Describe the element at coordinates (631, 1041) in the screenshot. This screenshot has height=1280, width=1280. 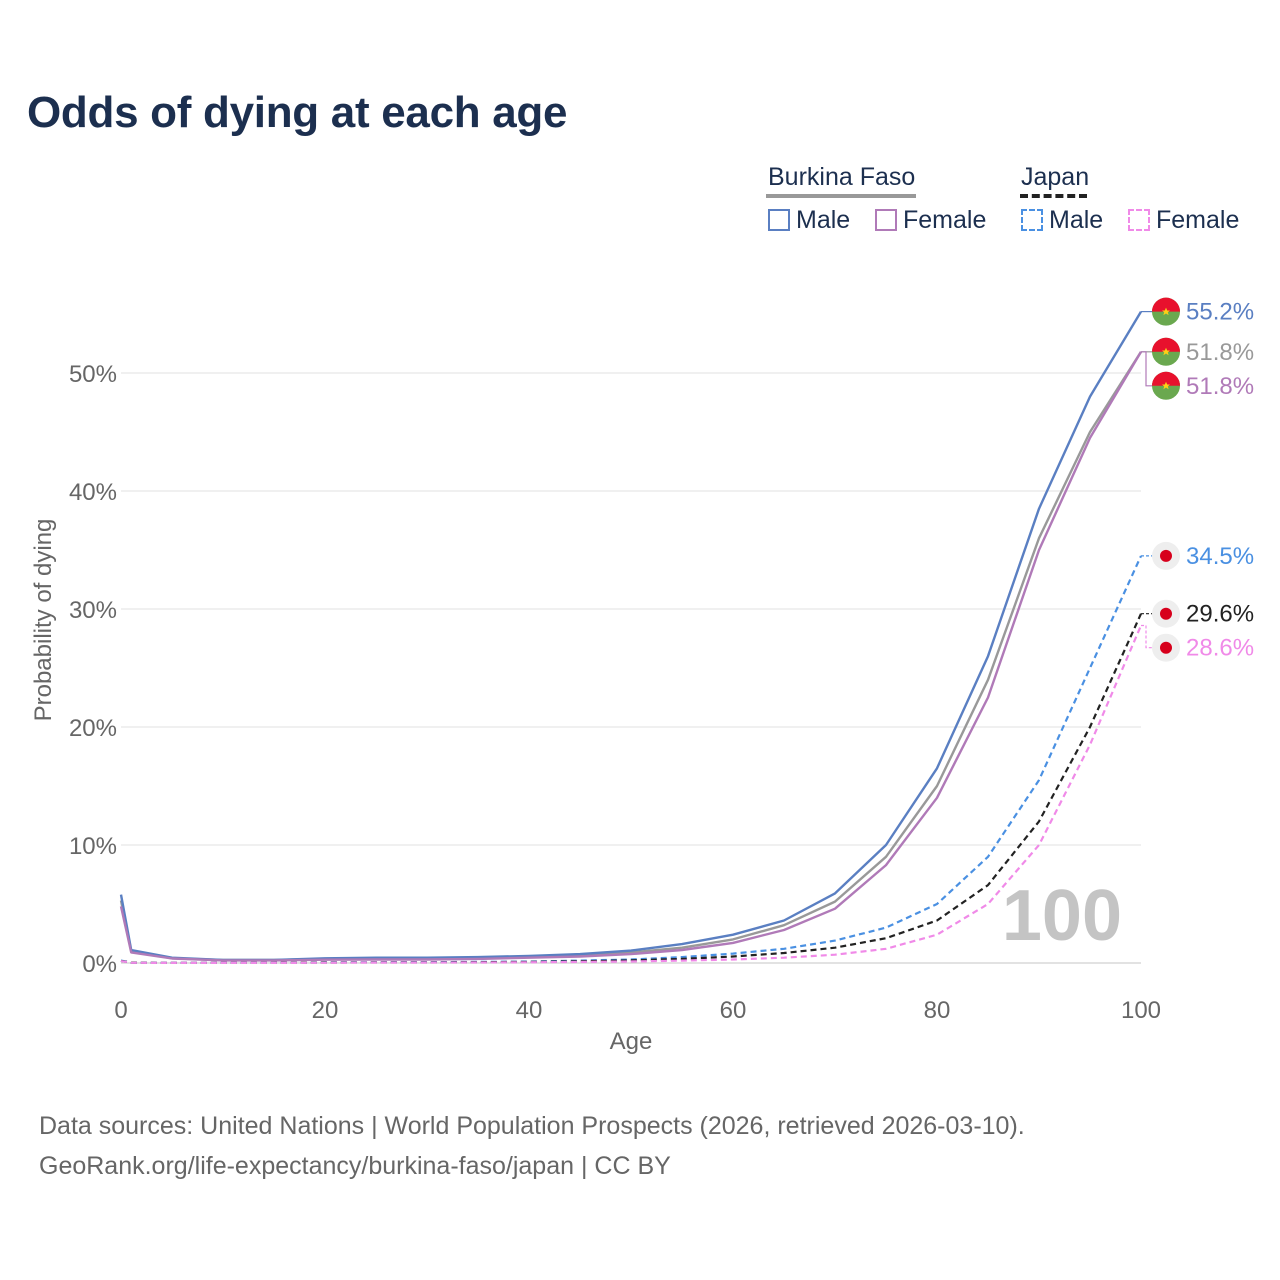
I see `x-axis-label: Age` at that location.